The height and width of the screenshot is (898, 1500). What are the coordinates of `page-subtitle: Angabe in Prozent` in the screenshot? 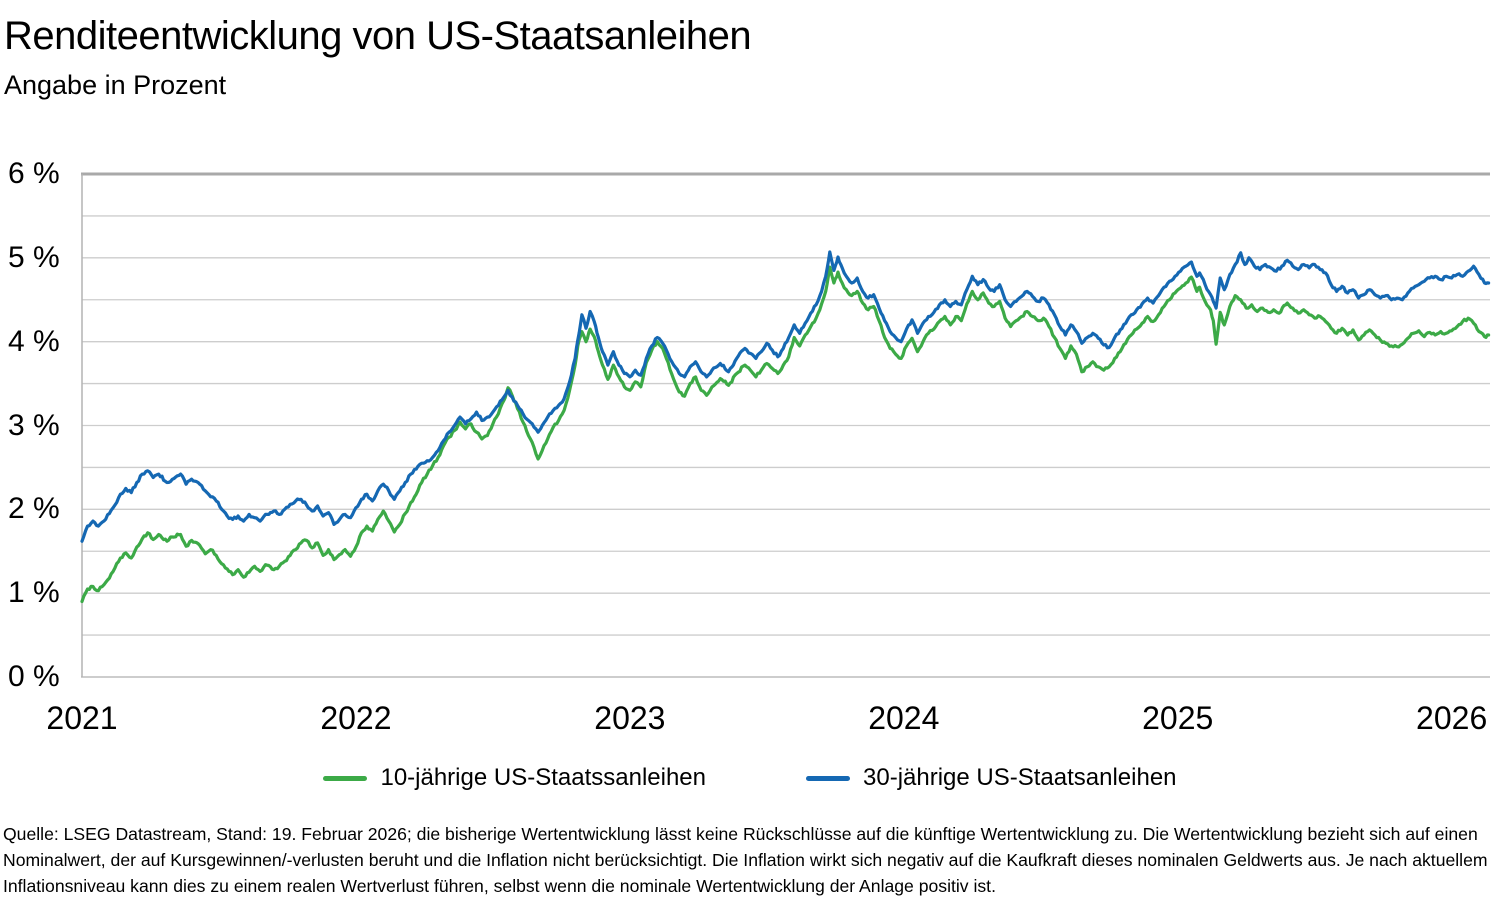 It's located at (115, 85).